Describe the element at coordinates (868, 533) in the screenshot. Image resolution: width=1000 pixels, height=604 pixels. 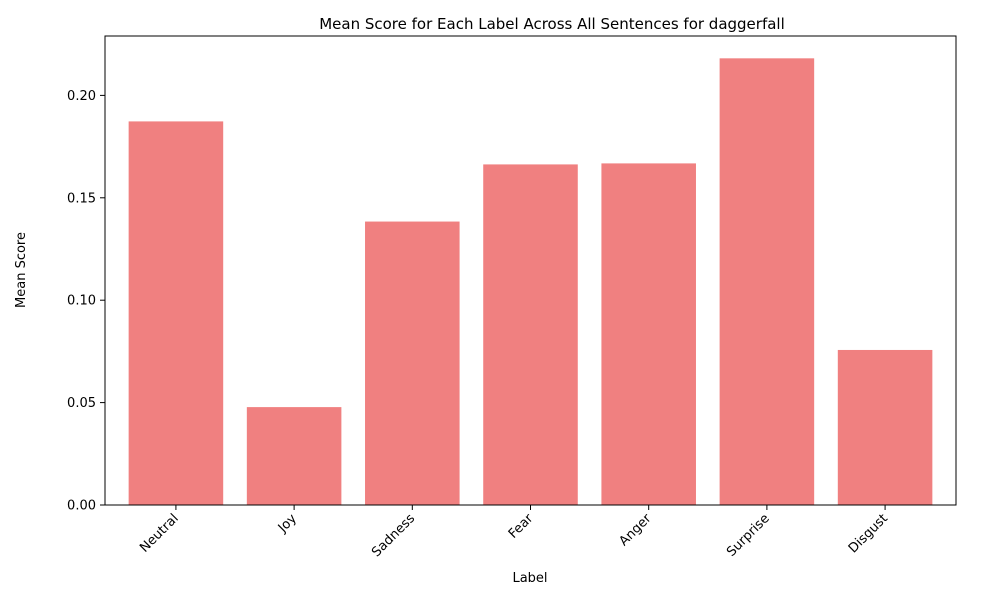
I see `x-tick-label-disgust: Disgust` at that location.